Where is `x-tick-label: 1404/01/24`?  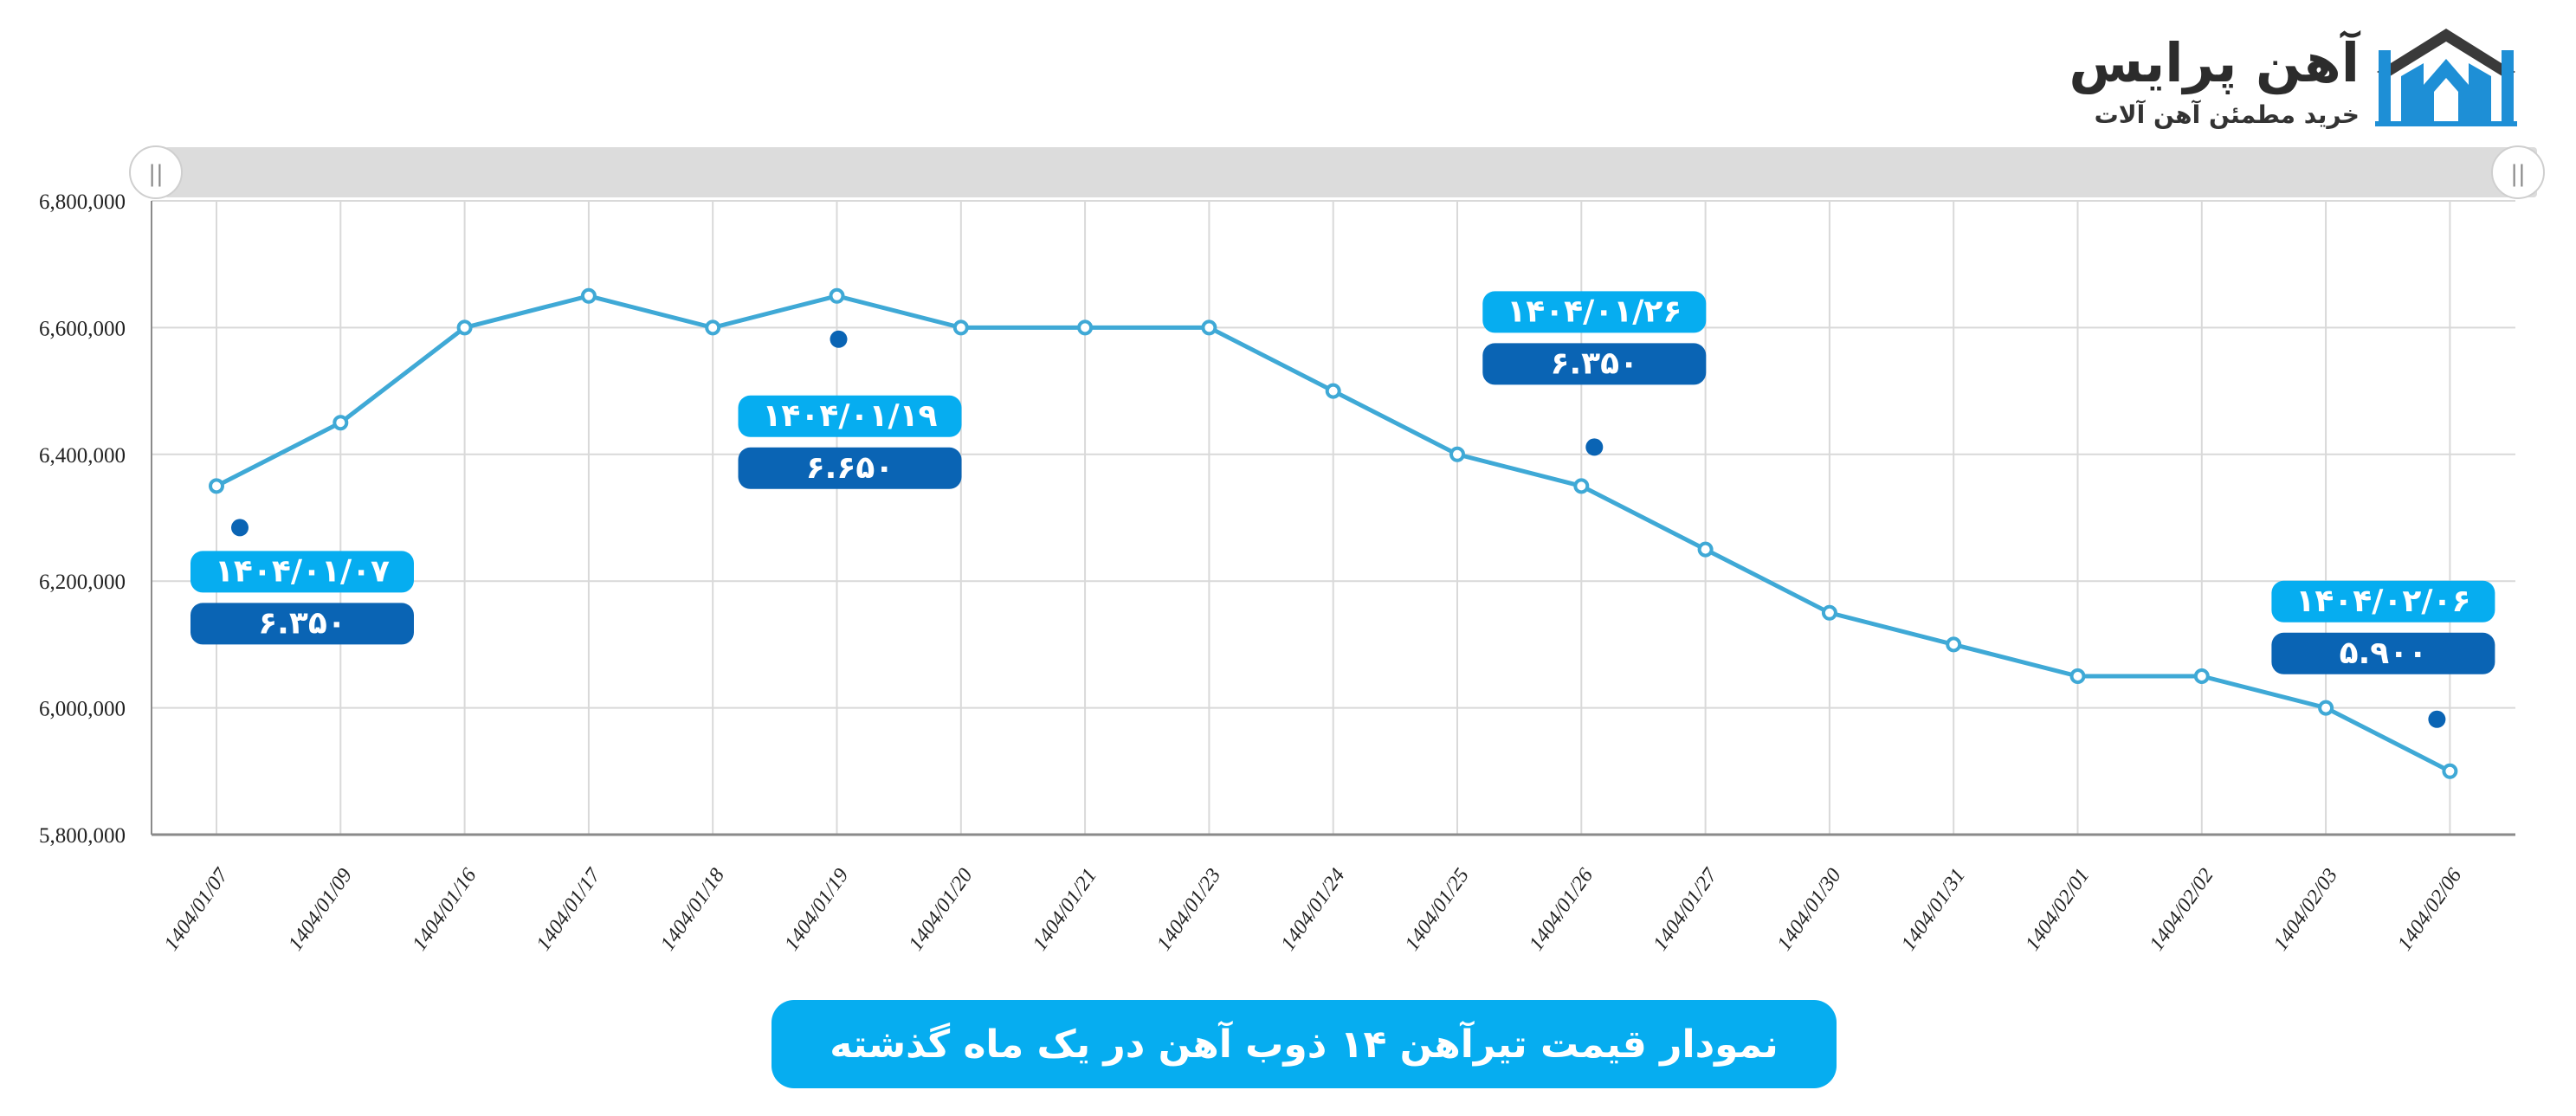 x-tick-label: 1404/01/24 is located at coordinates (1313, 910).